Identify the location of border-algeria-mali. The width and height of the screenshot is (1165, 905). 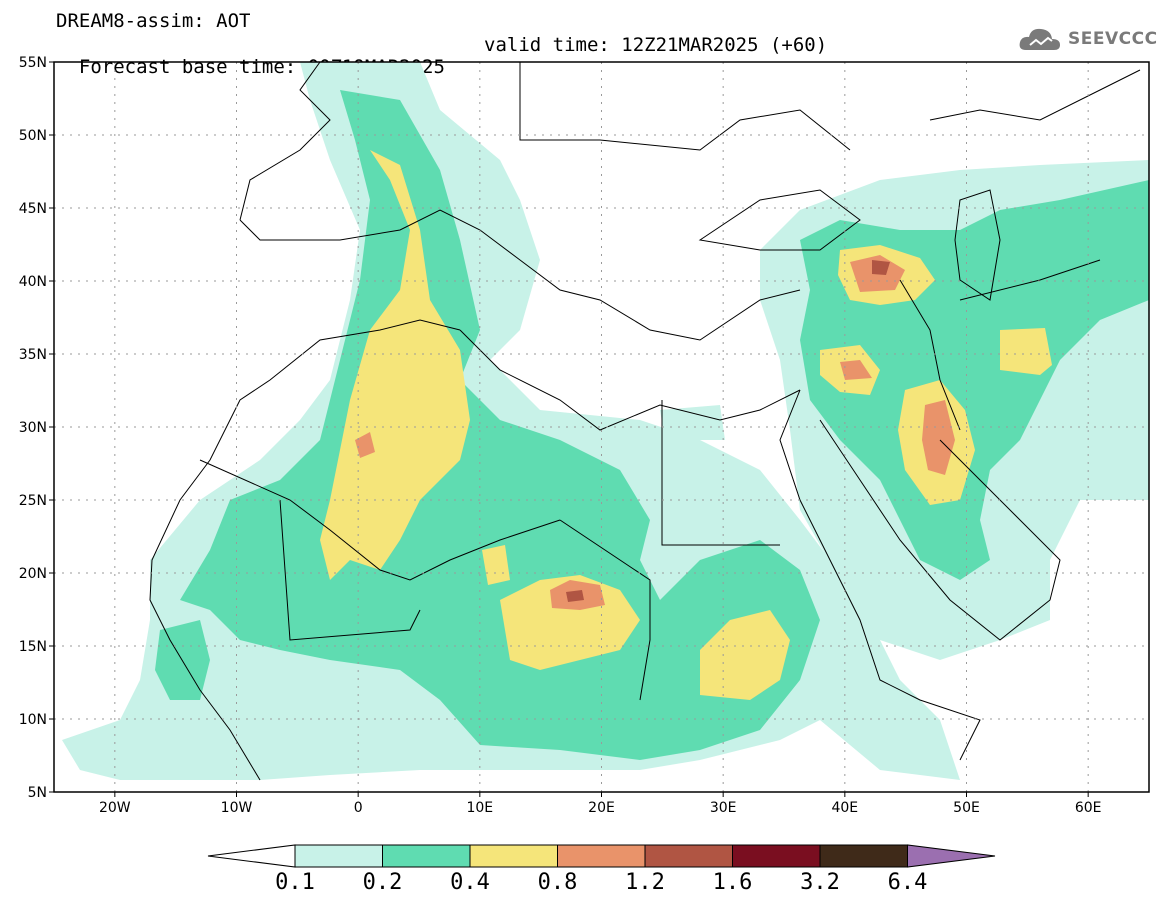
(380, 520).